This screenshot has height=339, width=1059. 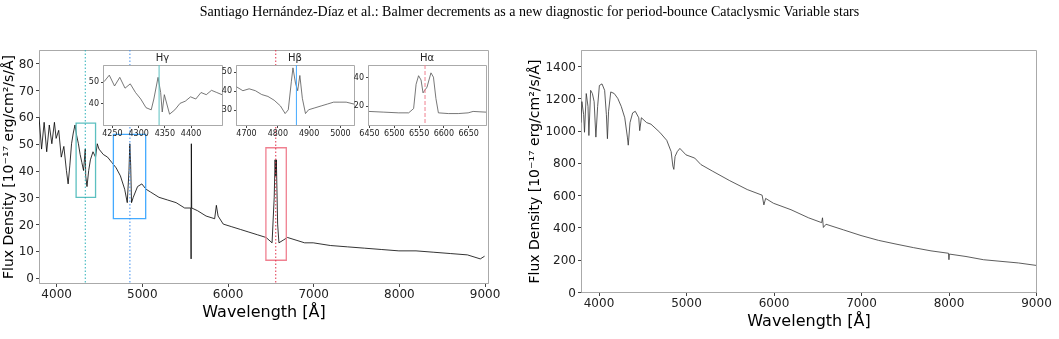 What do you see at coordinates (277, 133) in the screenshot?
I see `x-tick-label: 4800` at bounding box center [277, 133].